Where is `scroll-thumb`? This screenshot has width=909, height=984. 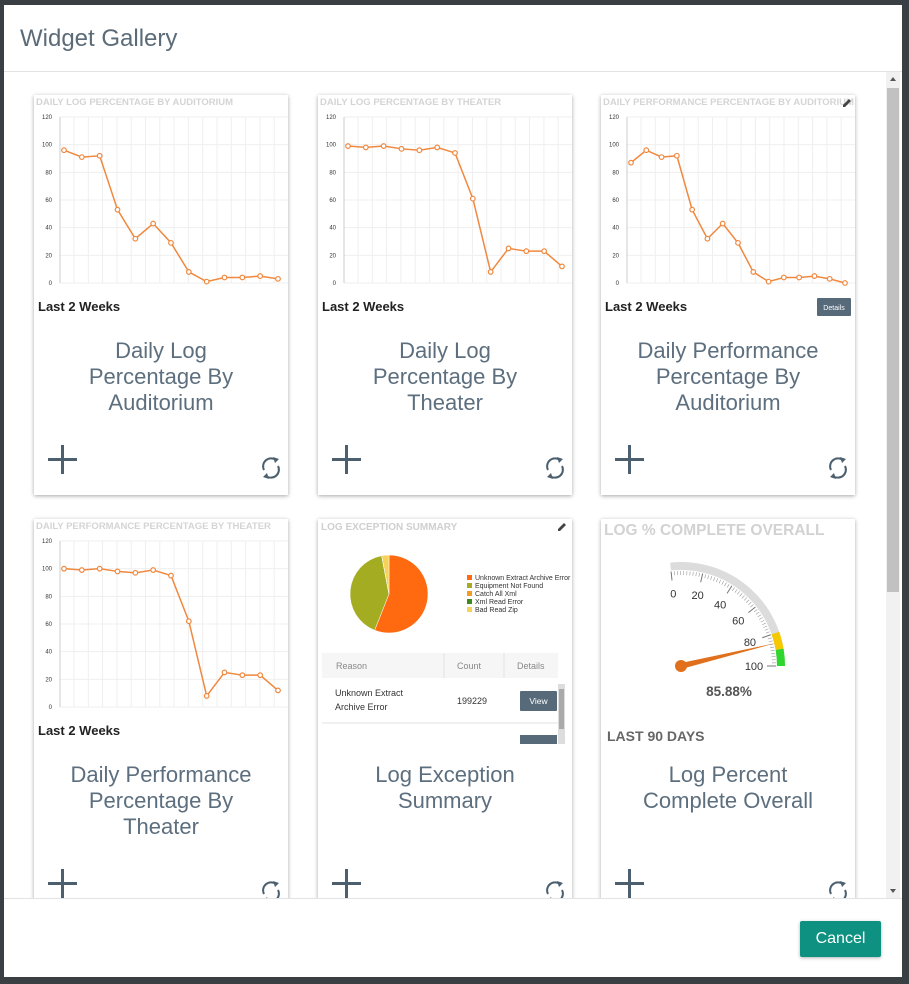 scroll-thumb is located at coordinates (893, 340).